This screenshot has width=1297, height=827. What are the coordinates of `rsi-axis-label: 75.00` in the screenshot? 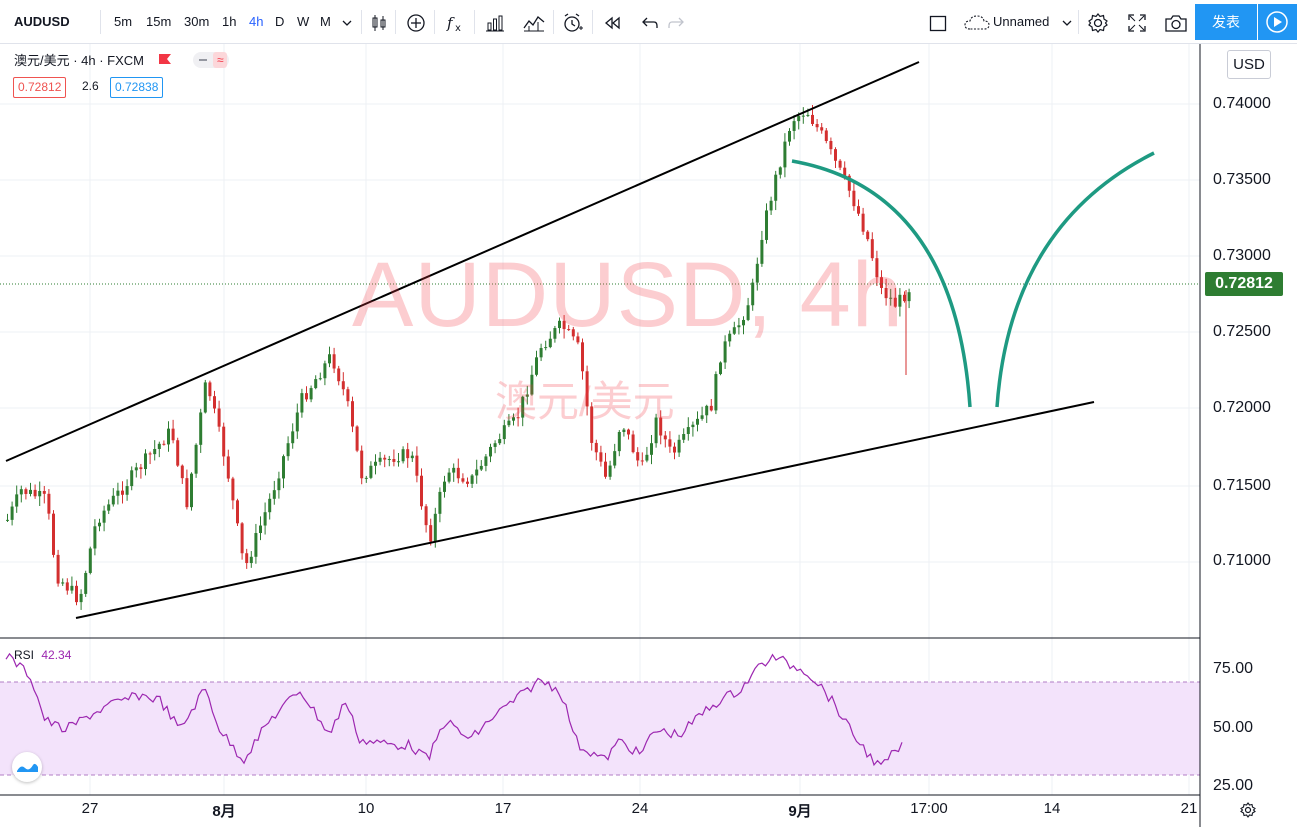 It's located at (1233, 668).